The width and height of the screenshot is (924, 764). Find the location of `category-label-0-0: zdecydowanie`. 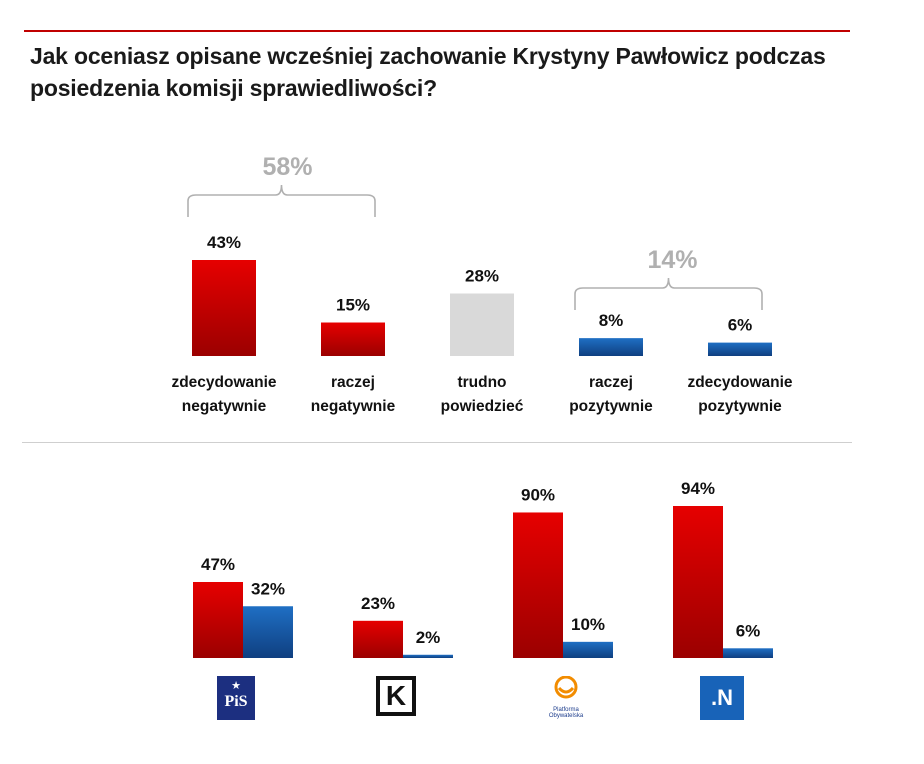

category-label-0-0: zdecydowanie is located at coordinates (223, 382).